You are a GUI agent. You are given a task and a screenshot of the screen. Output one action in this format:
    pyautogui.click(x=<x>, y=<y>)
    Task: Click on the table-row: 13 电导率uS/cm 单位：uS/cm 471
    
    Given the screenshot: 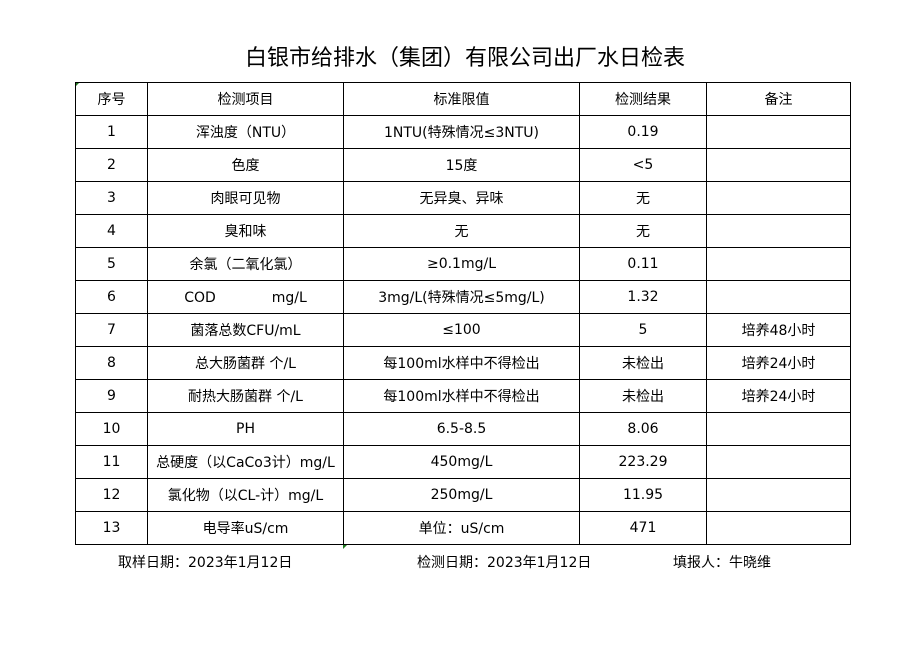 What is the action you would take?
    pyautogui.click(x=463, y=528)
    